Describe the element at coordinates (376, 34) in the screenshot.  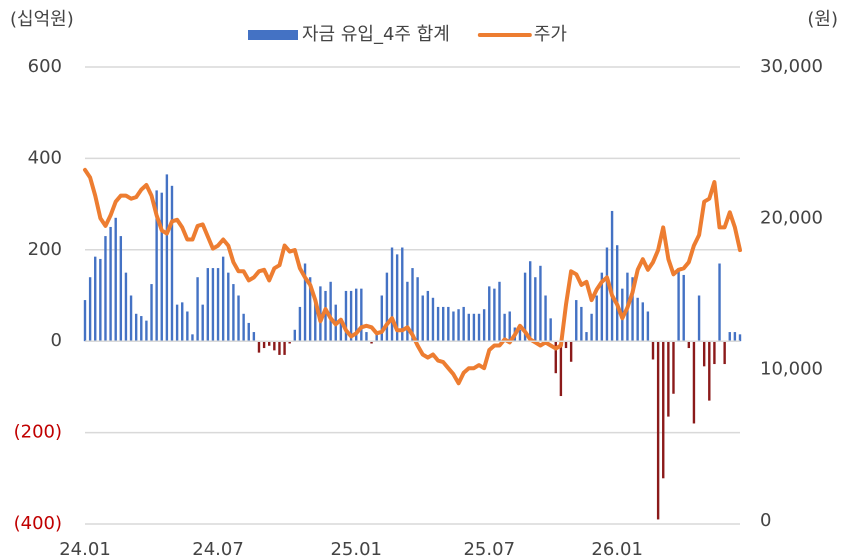
I see `legend-label: 자금 유입_4주 합계` at that location.